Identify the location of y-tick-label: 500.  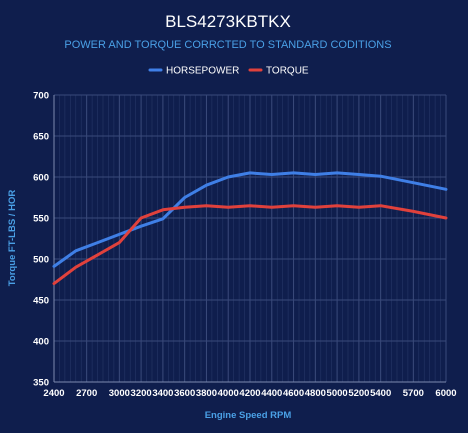
(41, 260).